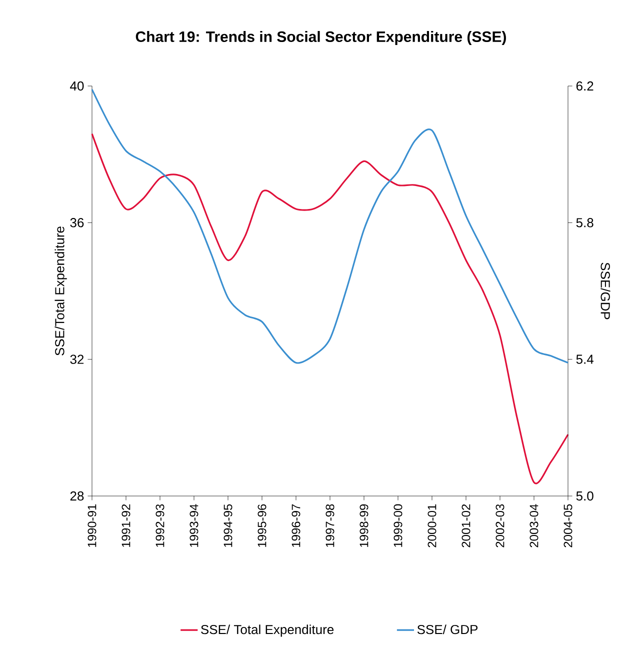  I want to click on x-tick-label: 1995-96, so click(262, 525).